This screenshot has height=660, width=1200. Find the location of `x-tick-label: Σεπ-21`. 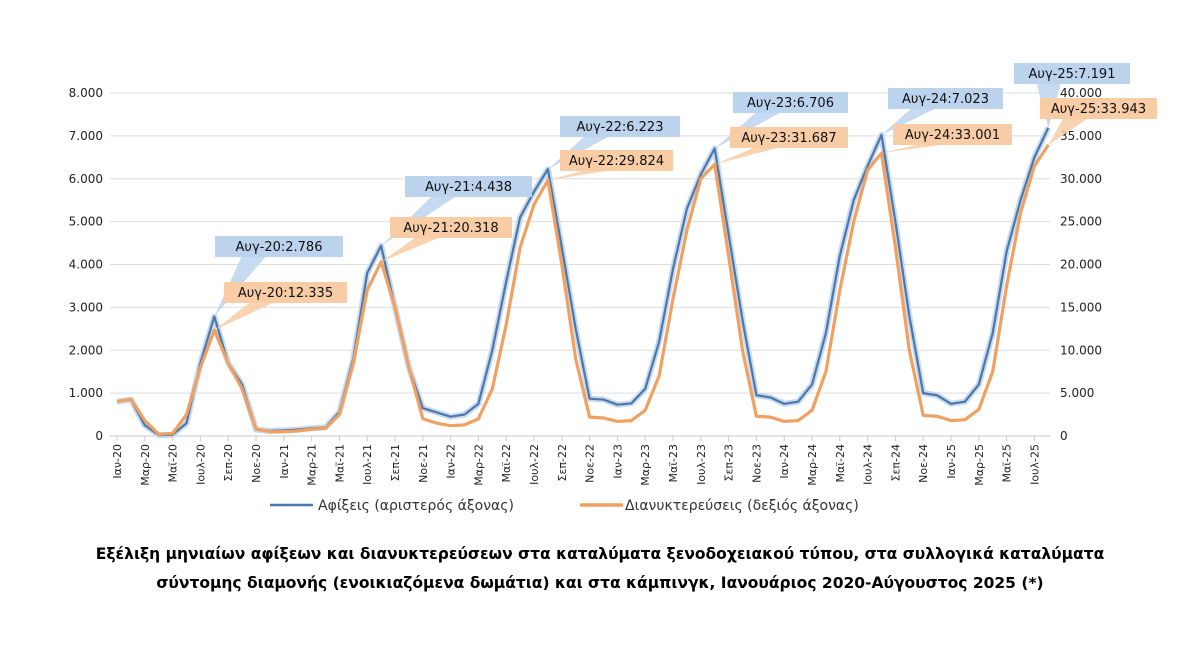

x-tick-label: Σεπ-21 is located at coordinates (395, 463).